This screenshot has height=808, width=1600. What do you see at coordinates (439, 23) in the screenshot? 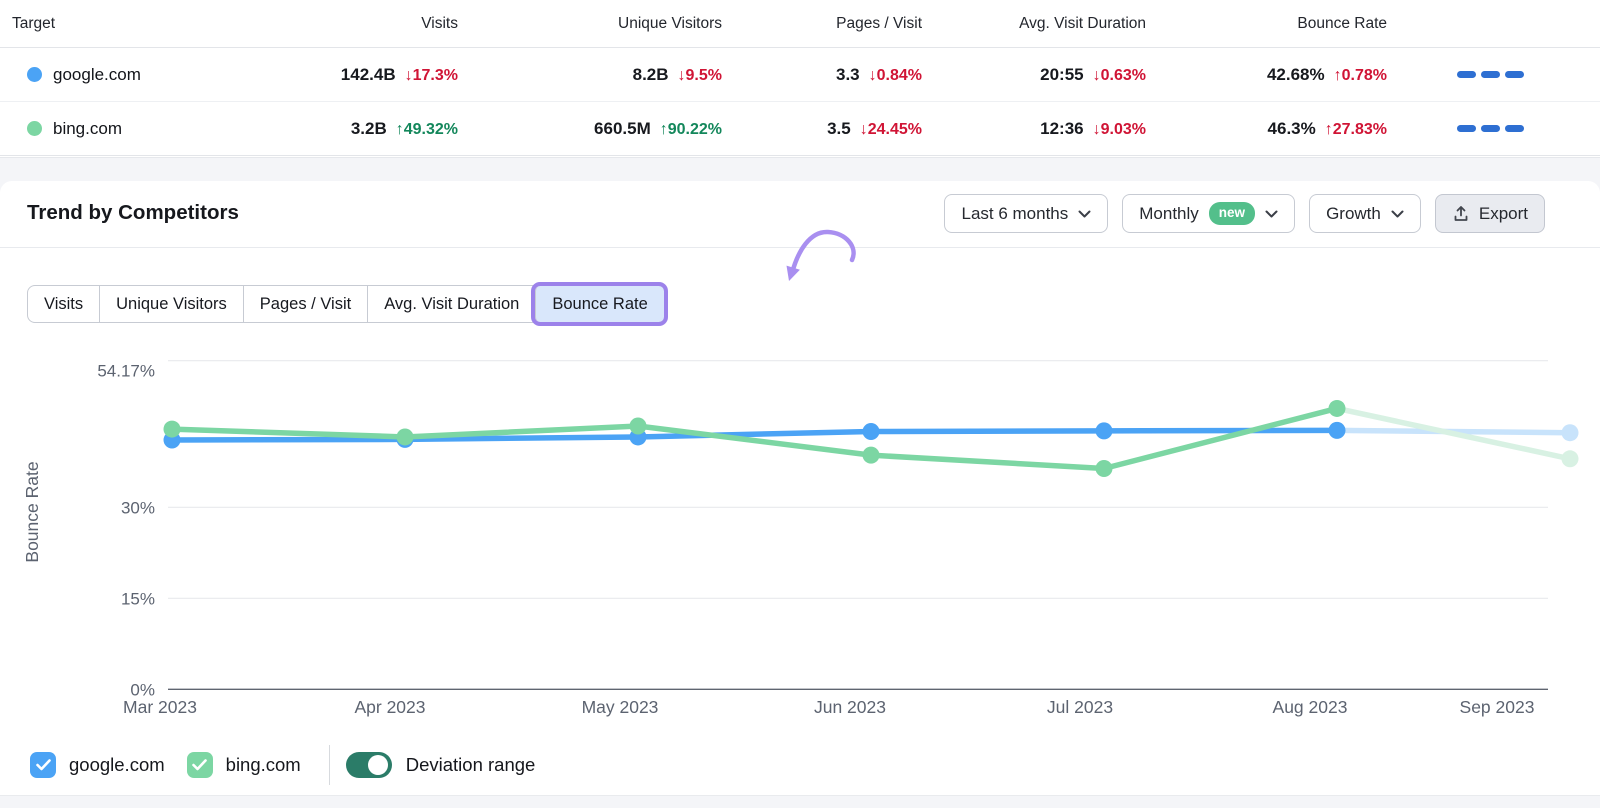
I see `column-header-visits: Visits` at bounding box center [439, 23].